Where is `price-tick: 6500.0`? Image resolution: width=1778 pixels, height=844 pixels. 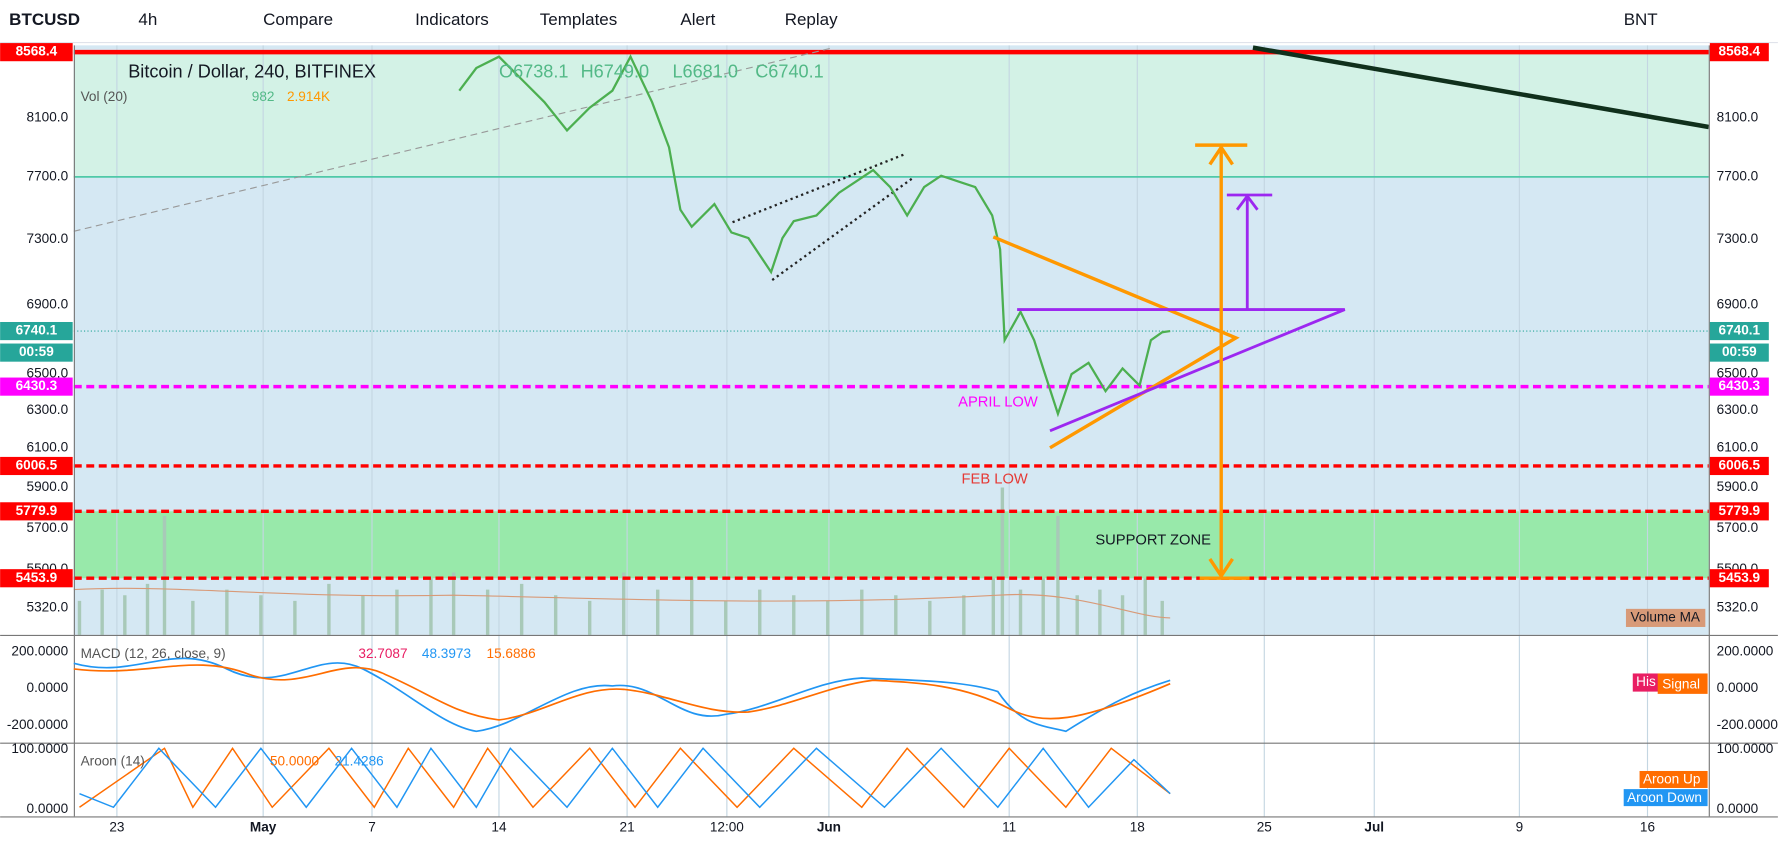
price-tick: 6500.0 is located at coordinates (48, 373).